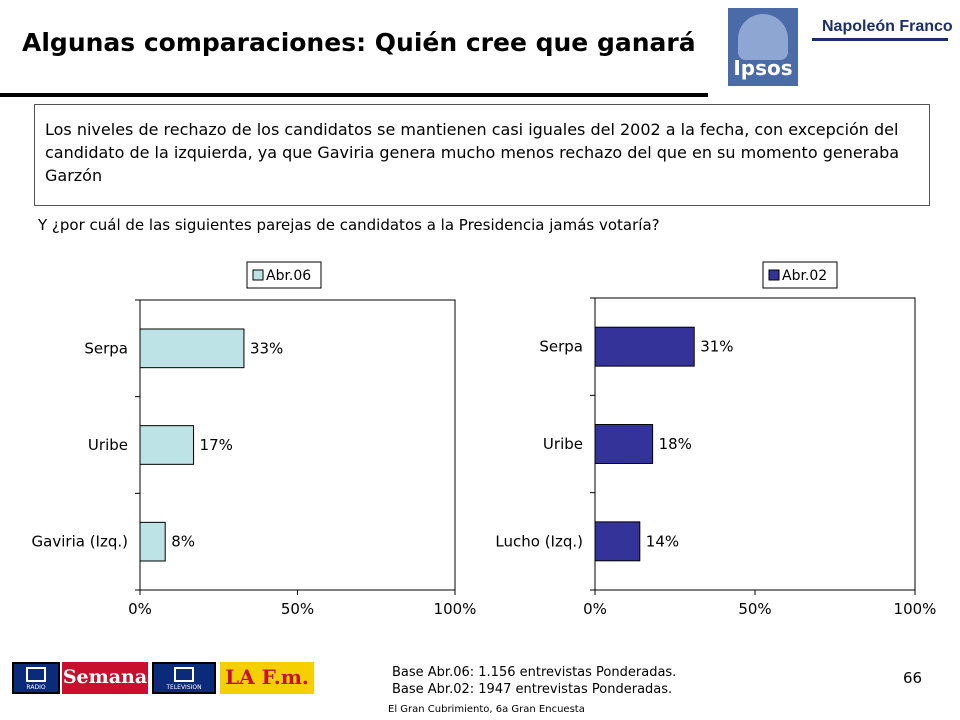 Image resolution: width=960 pixels, height=720 pixels. What do you see at coordinates (880, 39) in the screenshot?
I see `company-underline` at bounding box center [880, 39].